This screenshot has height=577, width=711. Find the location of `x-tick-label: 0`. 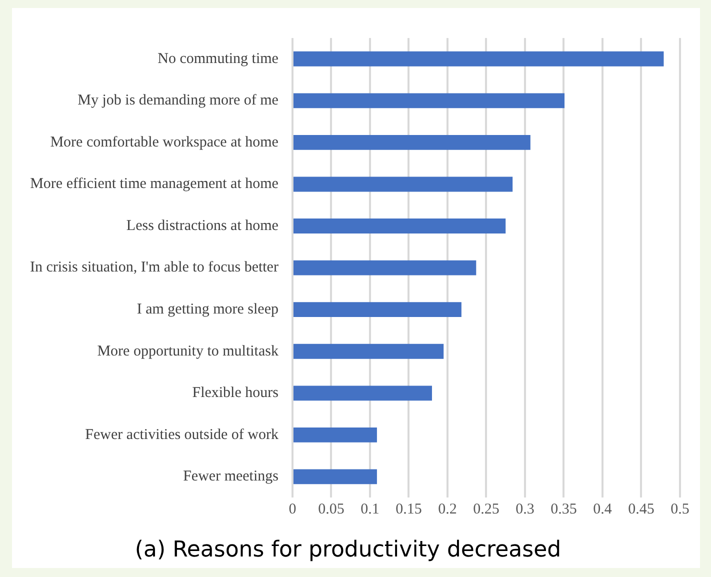

x-tick-label: 0 is located at coordinates (292, 510).